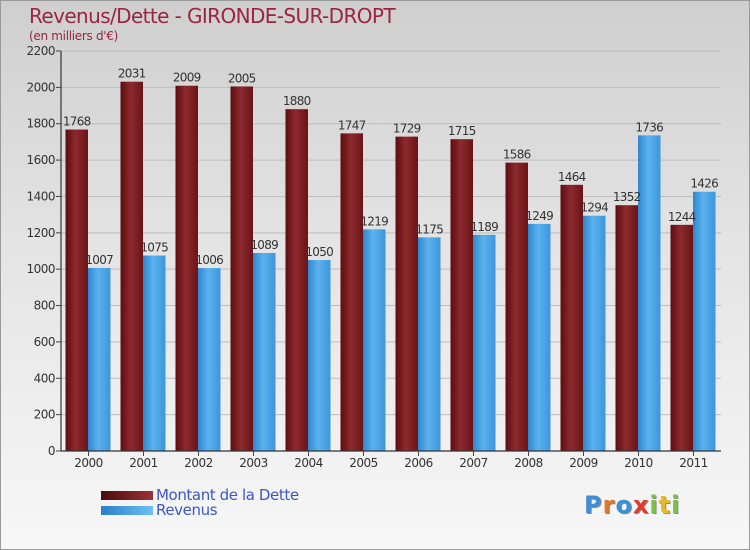  I want to click on x-tick-label: 2001, so click(143, 463).